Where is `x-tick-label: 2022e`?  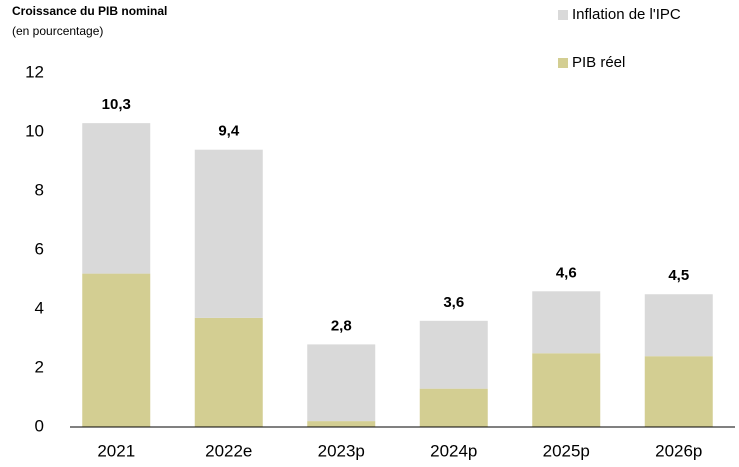 x-tick-label: 2022e is located at coordinates (228, 450).